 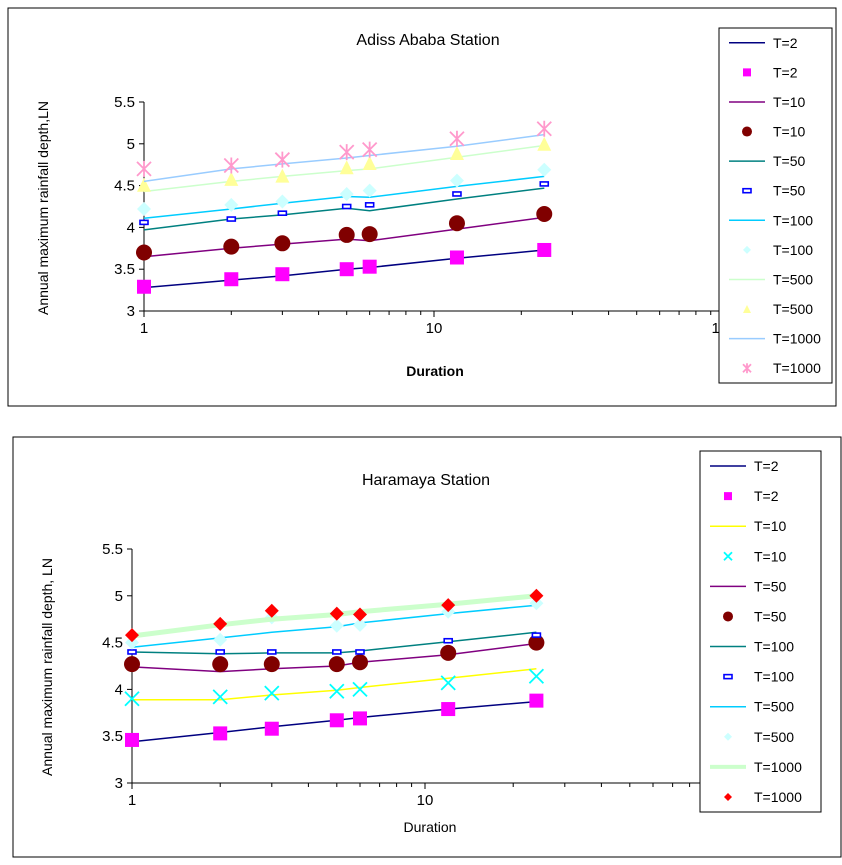 I want to click on series-t-50-observed, so click(x=334, y=653).